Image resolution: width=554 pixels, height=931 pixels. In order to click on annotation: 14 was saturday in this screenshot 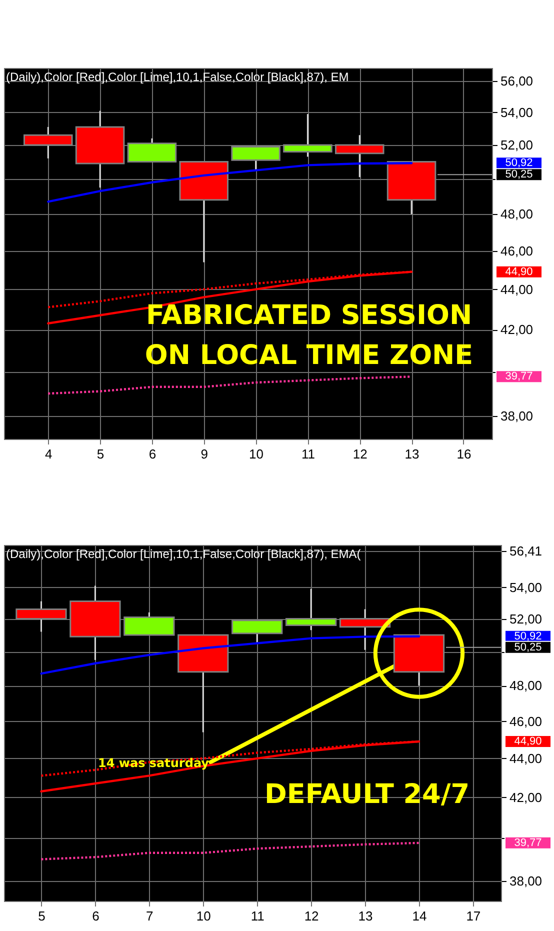, I will do `click(154, 763)`.